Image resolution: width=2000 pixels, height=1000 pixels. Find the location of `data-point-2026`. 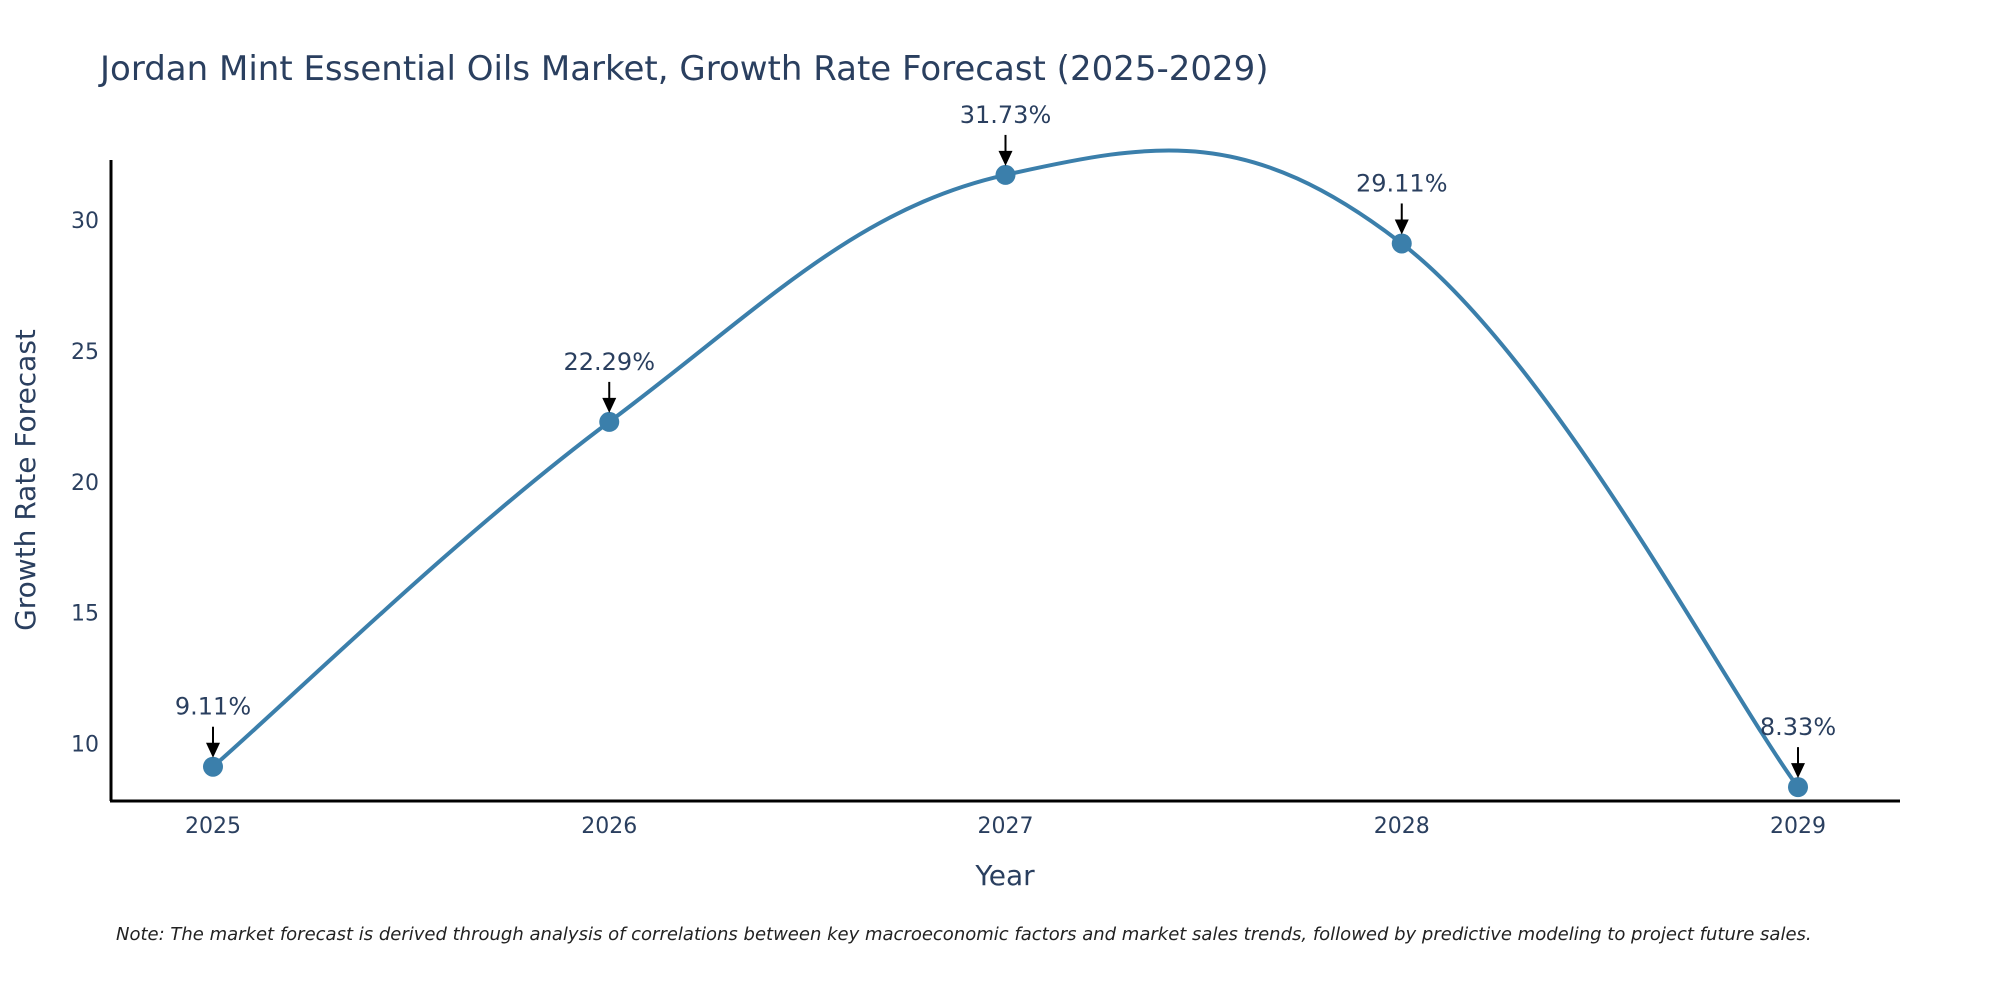

data-point-2026 is located at coordinates (609, 421).